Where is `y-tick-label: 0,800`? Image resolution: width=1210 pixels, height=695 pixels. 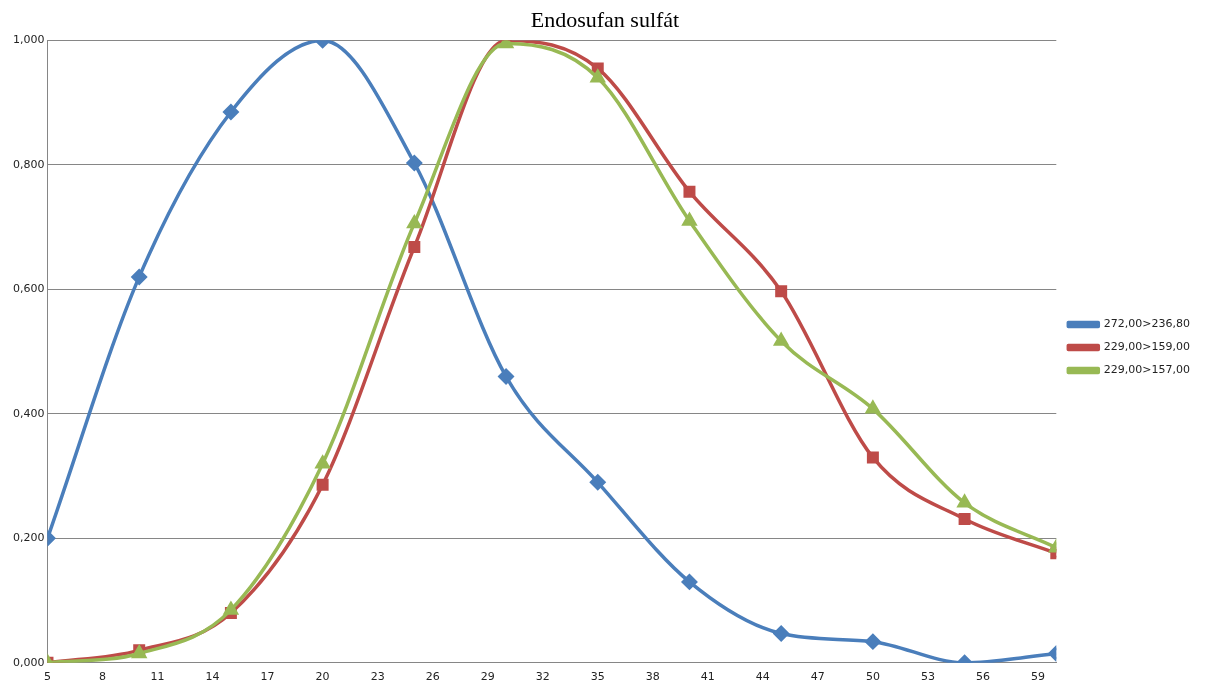
y-tick-label: 0,800 is located at coordinates (28, 164).